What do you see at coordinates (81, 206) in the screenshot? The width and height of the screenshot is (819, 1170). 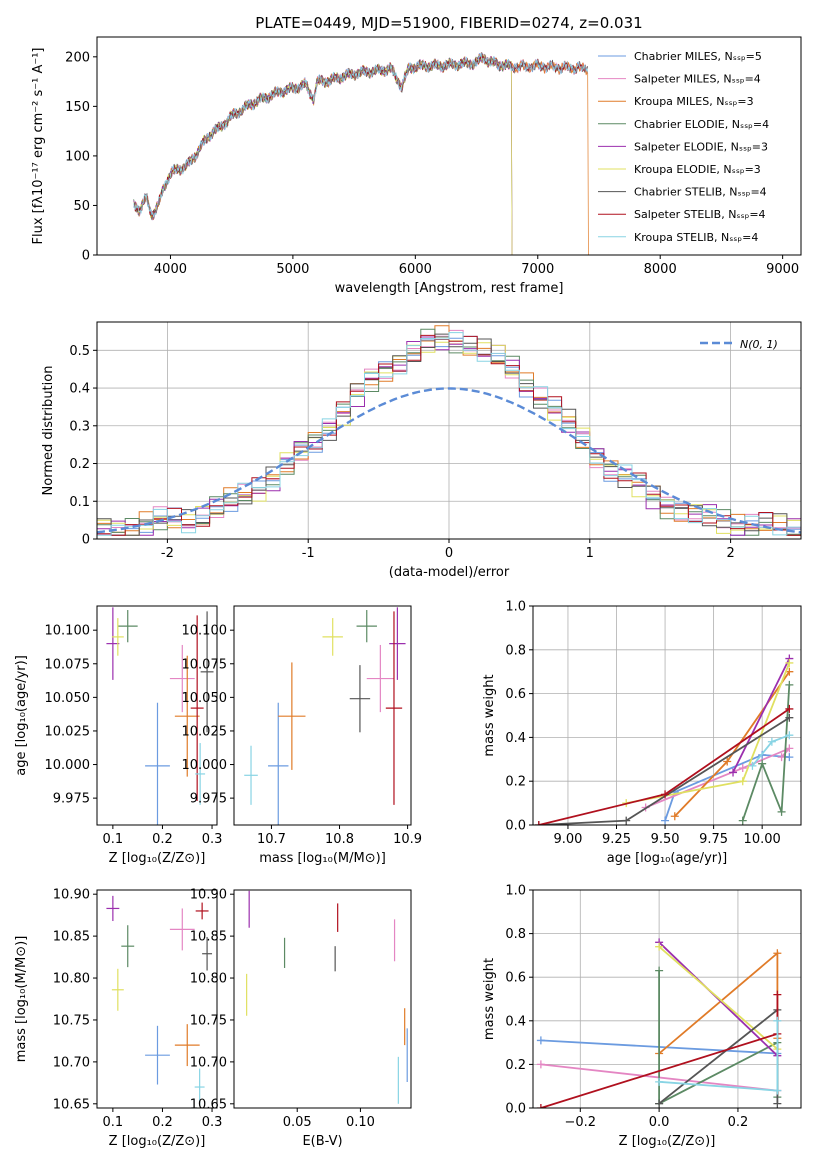 I see `y-tick-label: 50` at bounding box center [81, 206].